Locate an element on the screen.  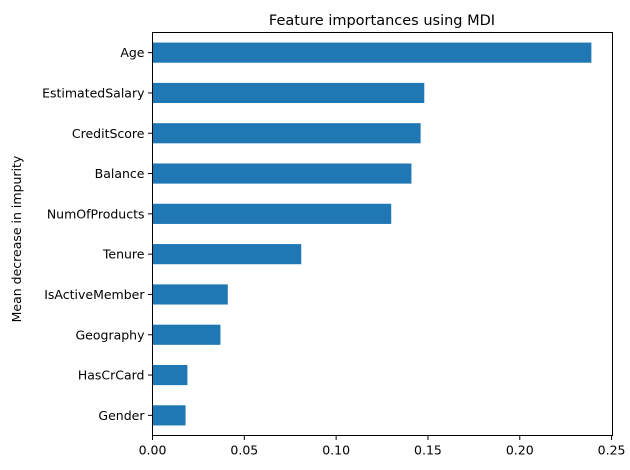
x-tick-label: 0.20 is located at coordinates (520, 450).